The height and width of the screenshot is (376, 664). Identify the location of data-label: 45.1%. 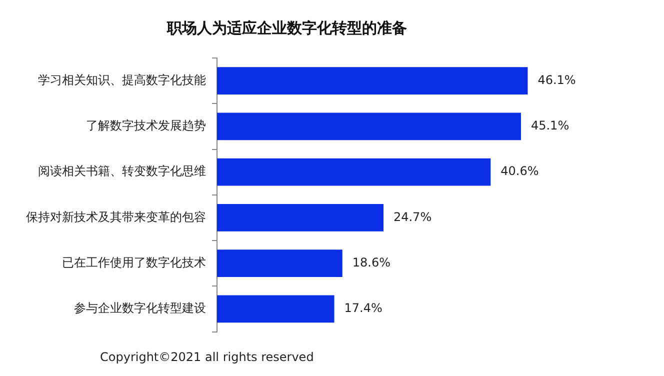
(550, 125).